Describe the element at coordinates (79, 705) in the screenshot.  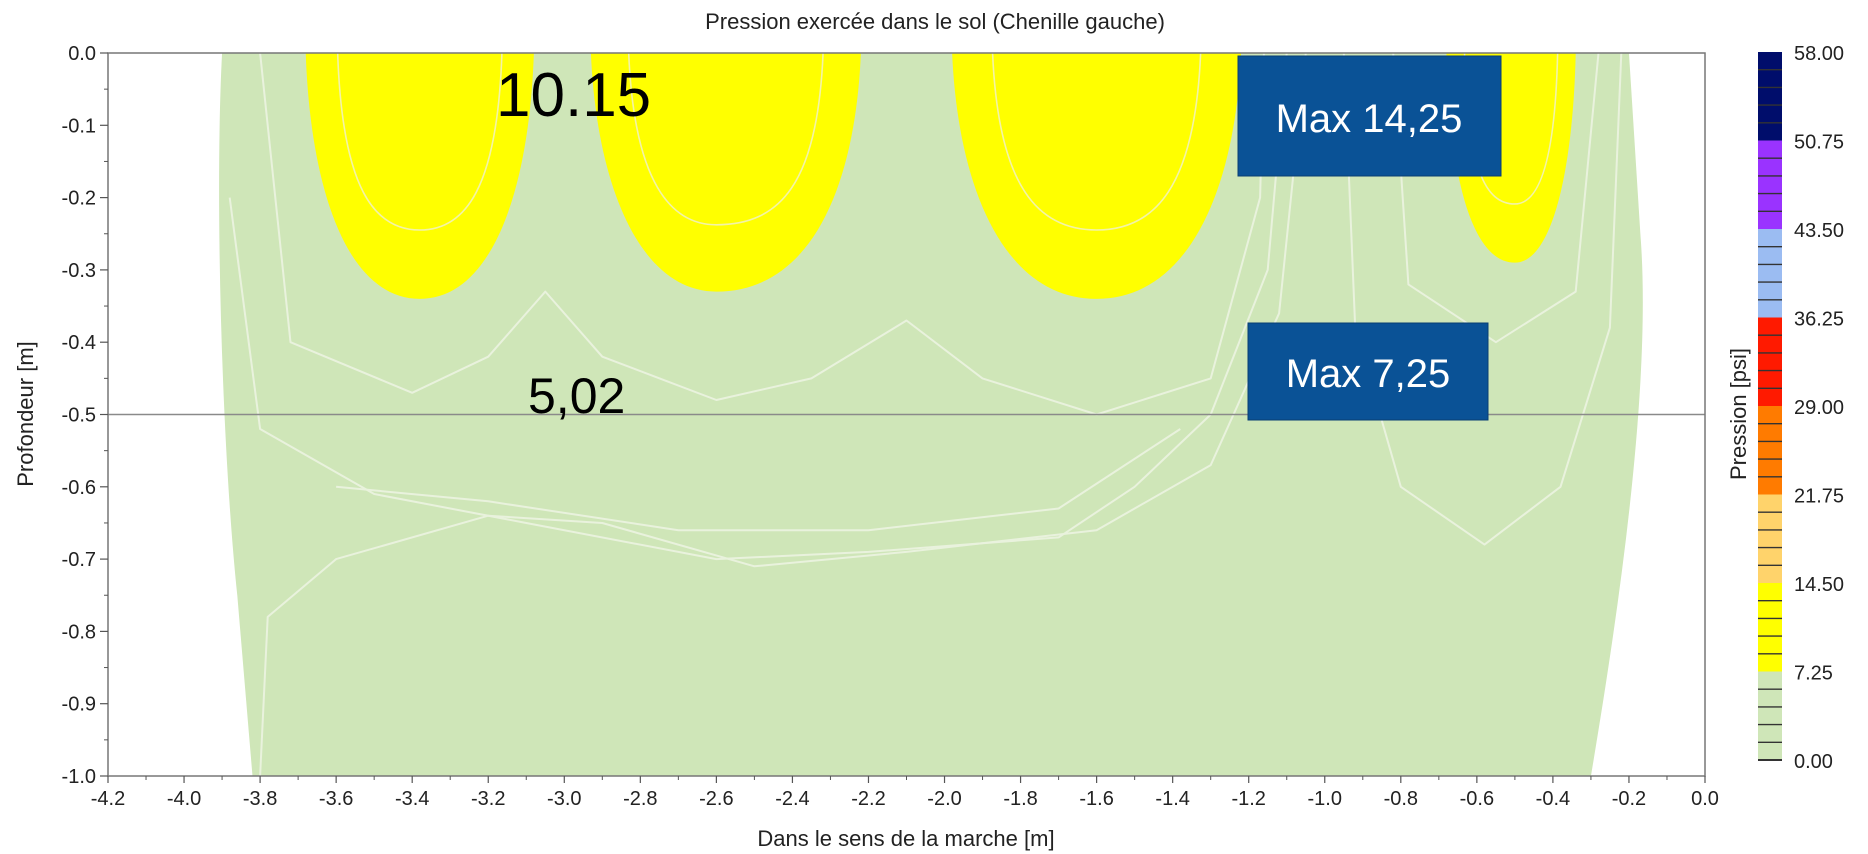
I see `y-tick-label: -0.9` at that location.